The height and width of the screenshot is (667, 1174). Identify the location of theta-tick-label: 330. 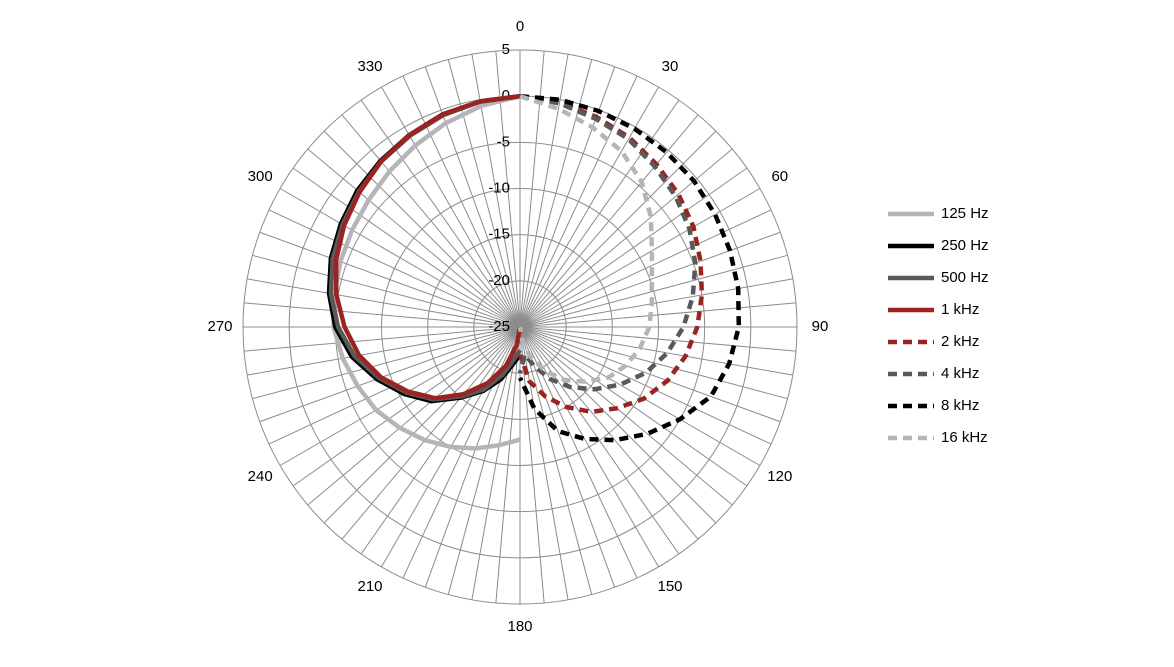
(369, 66).